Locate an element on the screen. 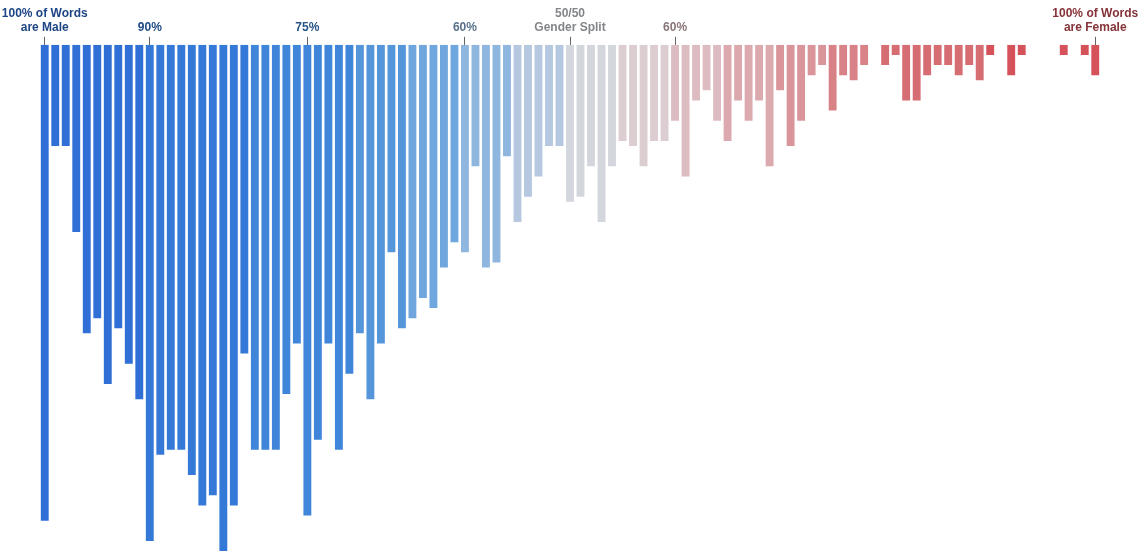  x-tick-label: 100% of Words are Female is located at coordinates (1095, 19).